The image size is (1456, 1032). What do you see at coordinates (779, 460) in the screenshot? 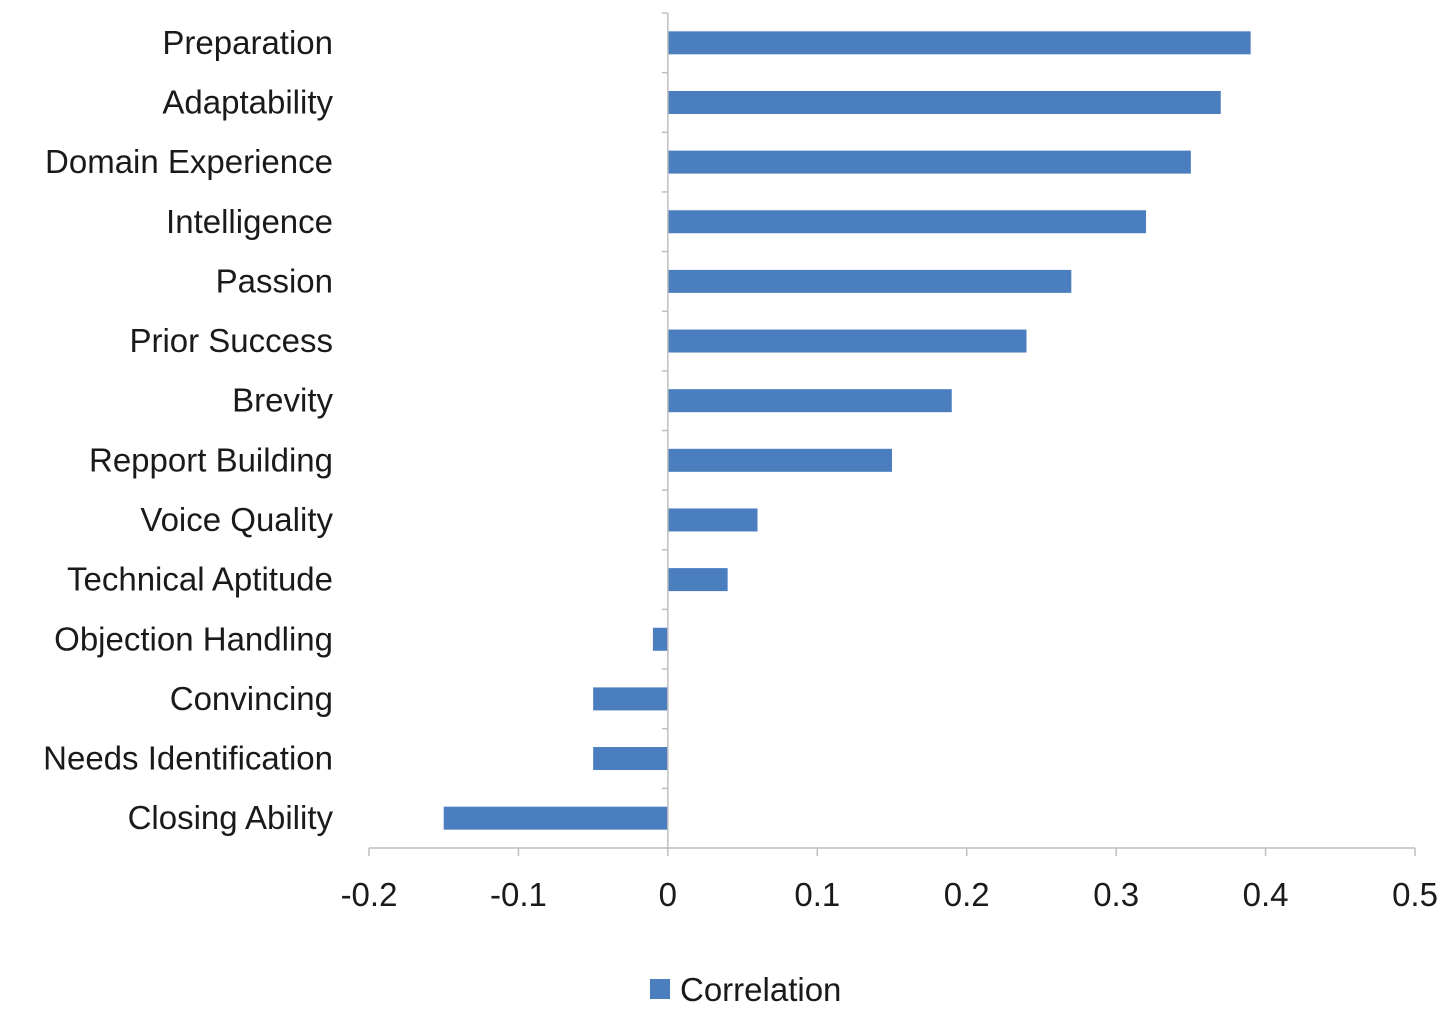
I see `bar-repport-building` at bounding box center [779, 460].